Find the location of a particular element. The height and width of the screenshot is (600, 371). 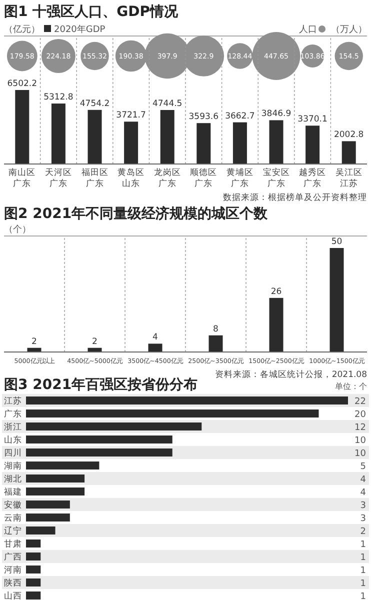

data-label: 12 is located at coordinates (360, 428).